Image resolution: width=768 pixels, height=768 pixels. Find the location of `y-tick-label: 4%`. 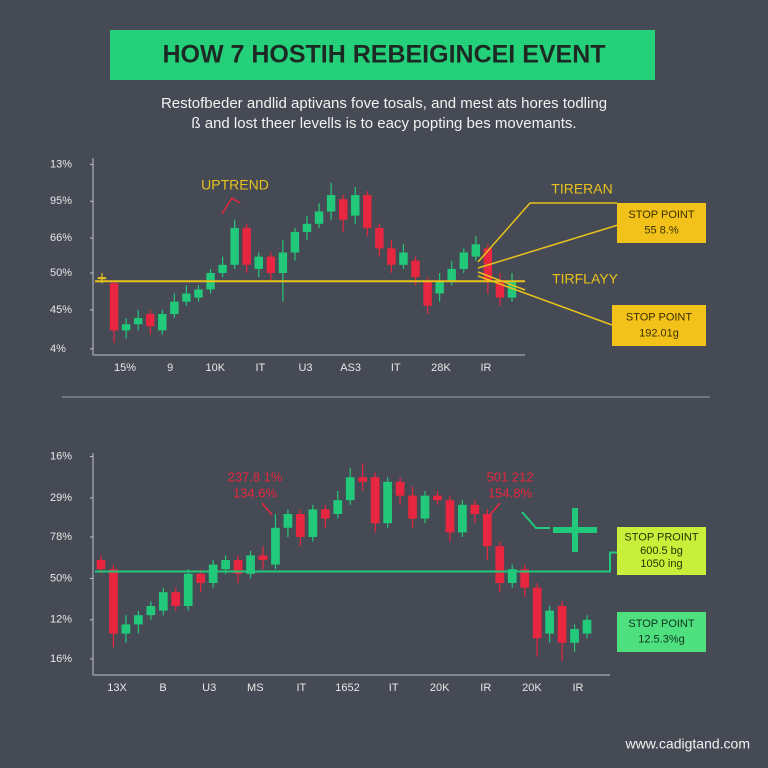

y-tick-label: 4% is located at coordinates (58, 349).